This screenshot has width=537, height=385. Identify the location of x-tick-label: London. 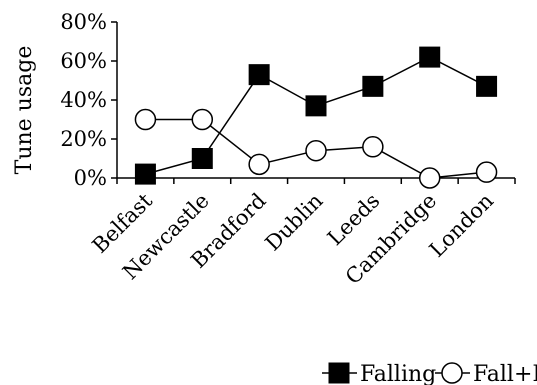
(461, 225).